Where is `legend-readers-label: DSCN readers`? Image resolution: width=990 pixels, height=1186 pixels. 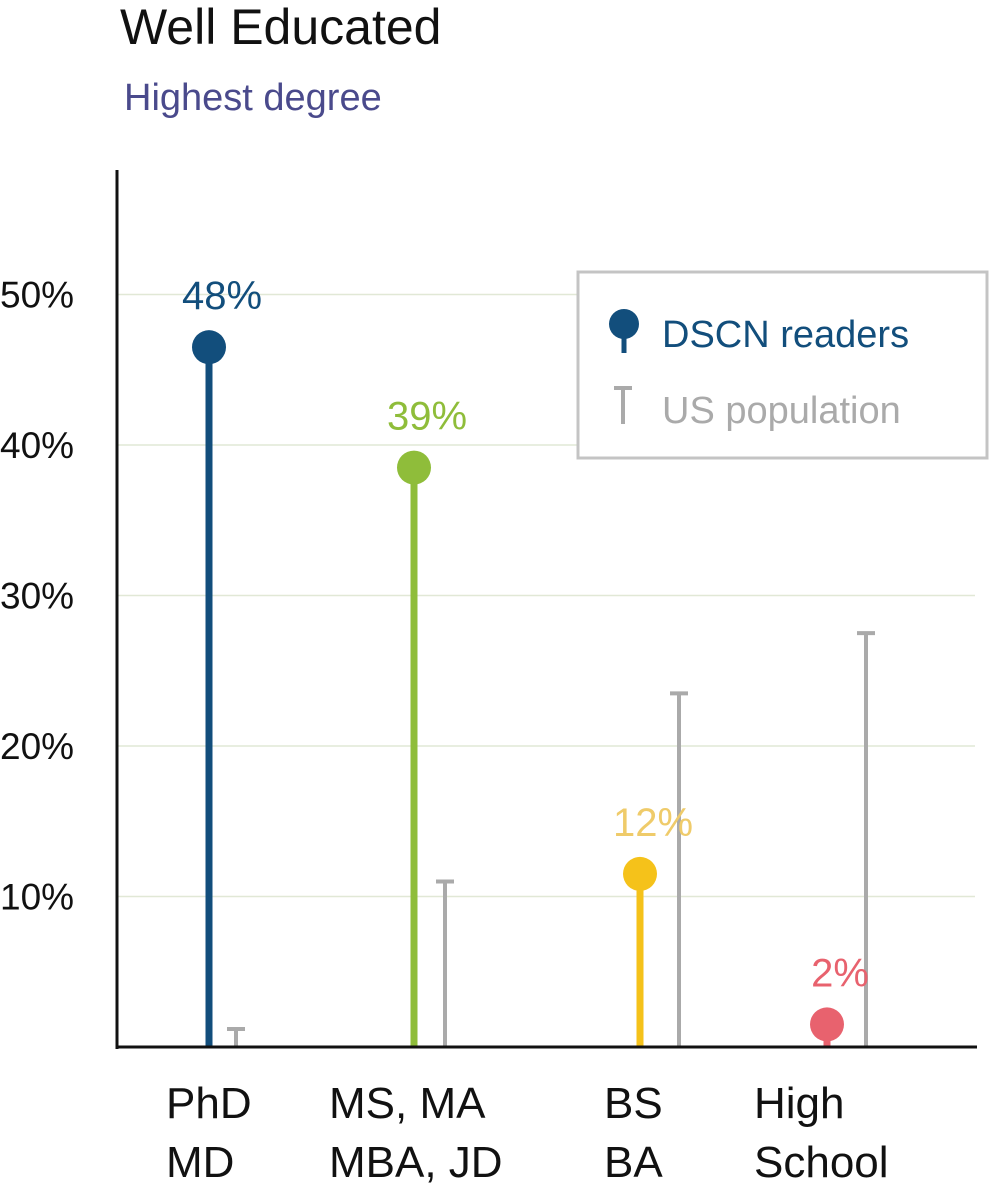
legend-readers-label: DSCN readers is located at coordinates (785, 335).